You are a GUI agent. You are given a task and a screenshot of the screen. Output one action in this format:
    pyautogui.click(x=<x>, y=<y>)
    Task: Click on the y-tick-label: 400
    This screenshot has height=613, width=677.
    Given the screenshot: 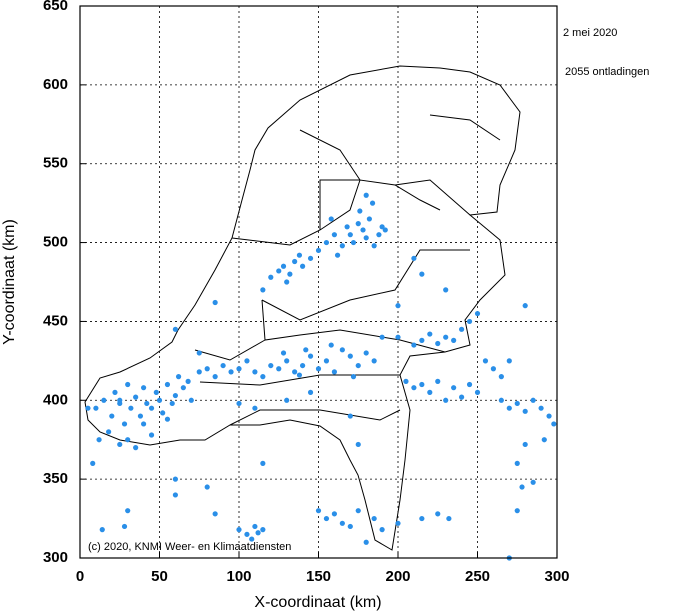 What is the action you would take?
    pyautogui.click(x=55, y=399)
    